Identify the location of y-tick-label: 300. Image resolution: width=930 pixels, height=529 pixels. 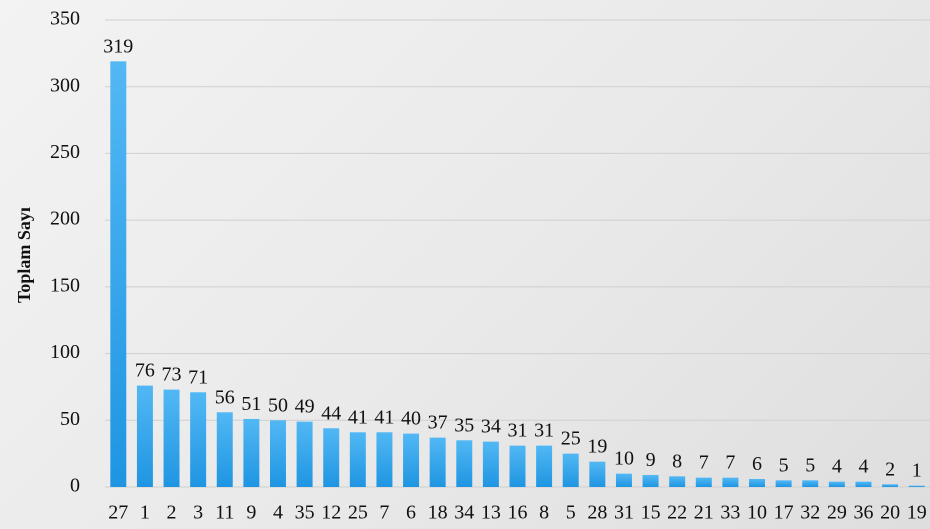
(65, 85).